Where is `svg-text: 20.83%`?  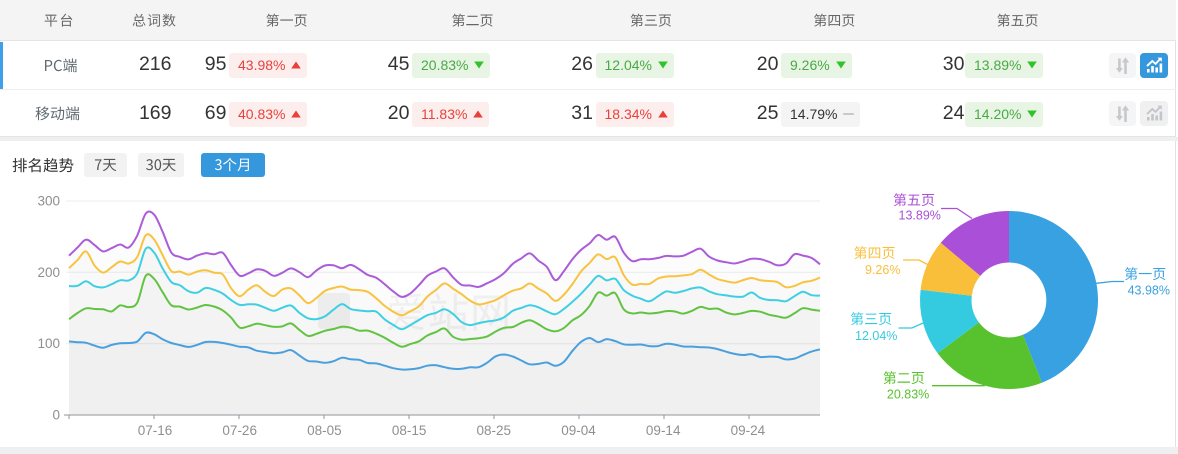 svg-text: 20.83% is located at coordinates (908, 395).